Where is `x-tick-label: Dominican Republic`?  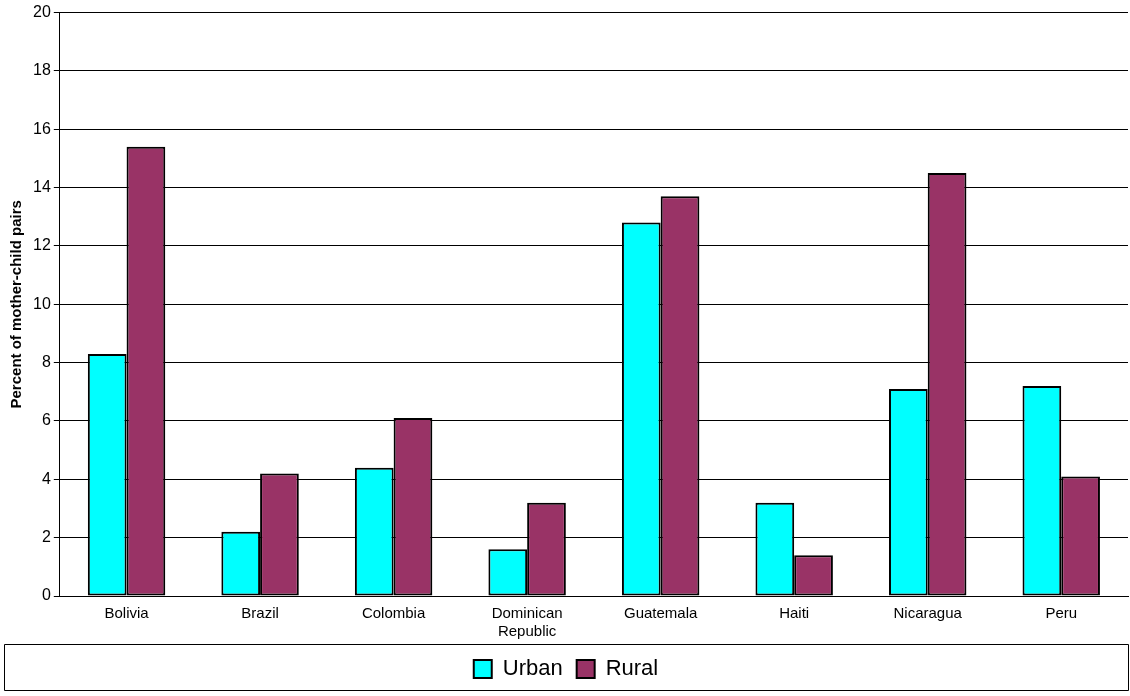
x-tick-label: Dominican Republic is located at coordinates (527, 622).